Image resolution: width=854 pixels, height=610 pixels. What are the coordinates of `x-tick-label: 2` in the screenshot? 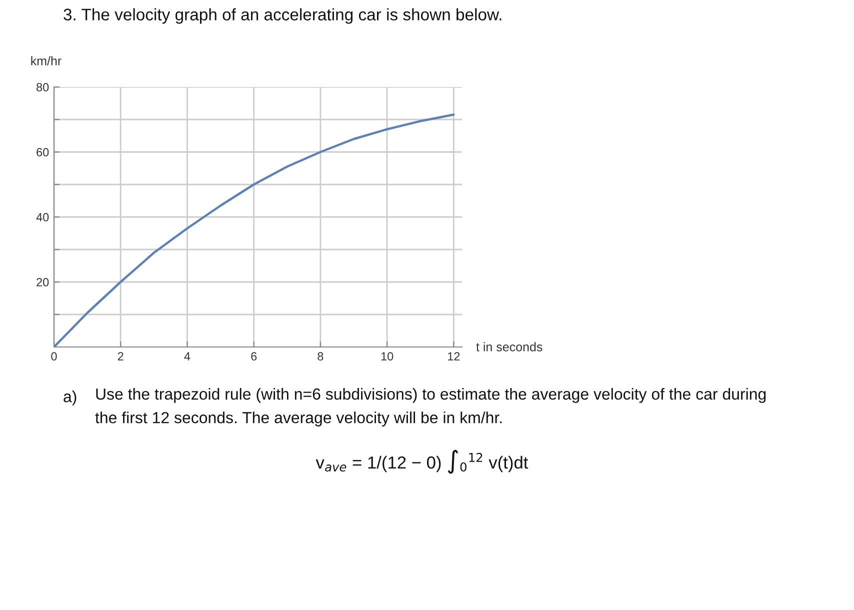 It's located at (121, 356).